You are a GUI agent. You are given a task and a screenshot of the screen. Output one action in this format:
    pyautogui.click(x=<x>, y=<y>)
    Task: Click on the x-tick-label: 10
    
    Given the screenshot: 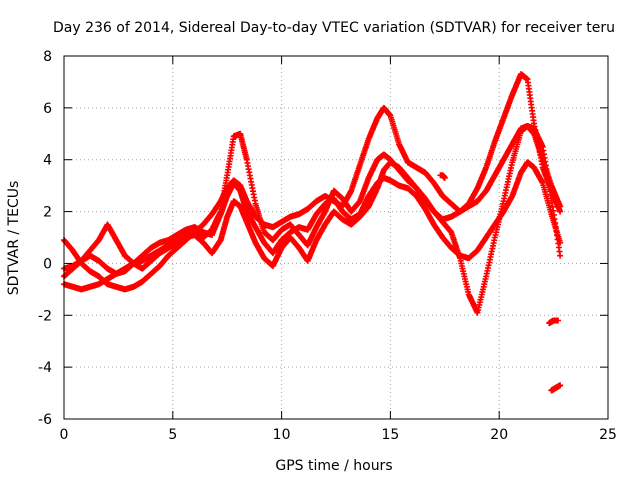 What is the action you would take?
    pyautogui.click(x=282, y=435)
    